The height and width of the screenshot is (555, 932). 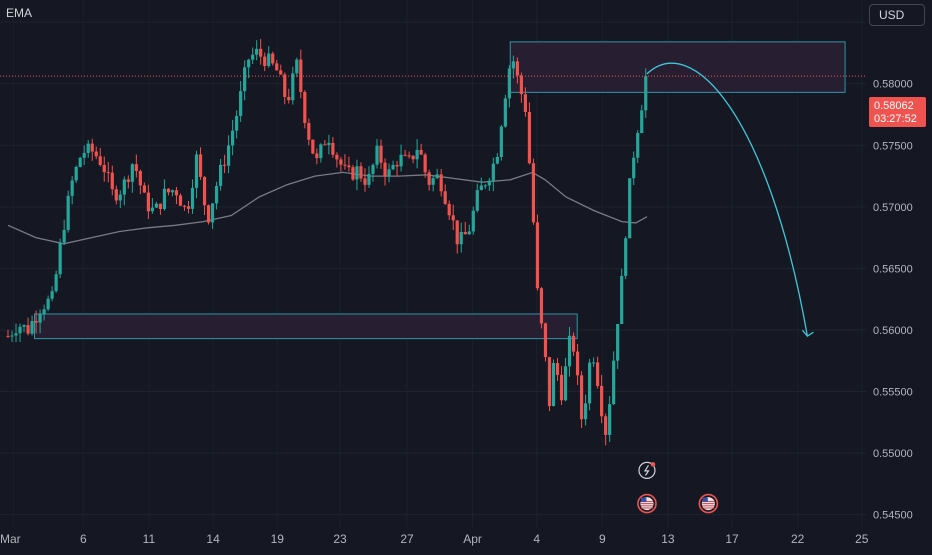 I want to click on y-tick-label: 0.58000, so click(x=893, y=85).